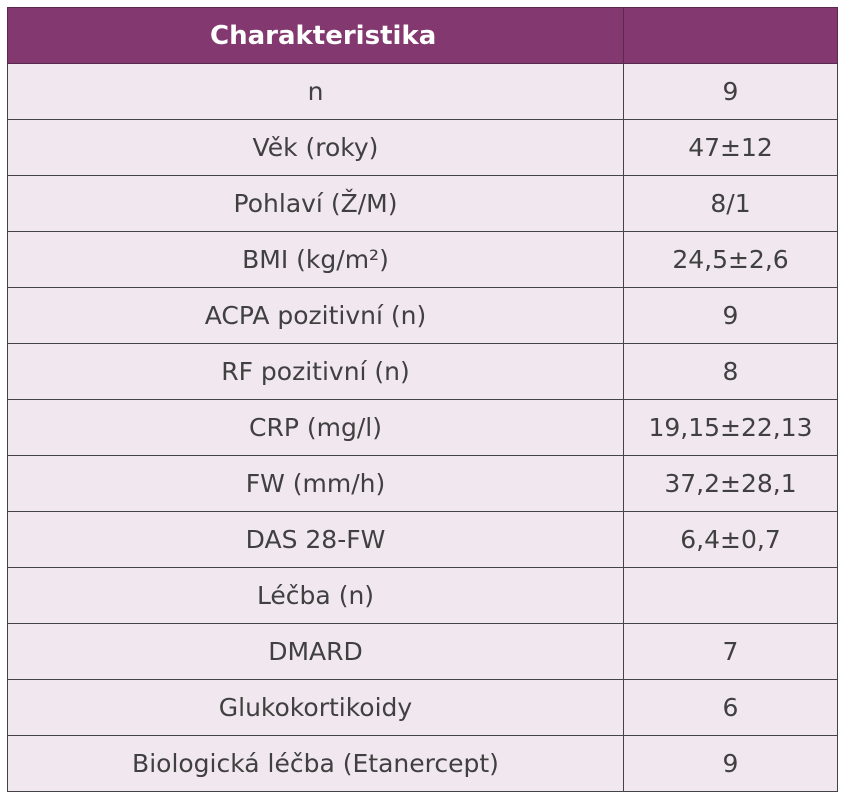 The image size is (843, 800). I want to click on table-row: ACPA pozitivní (n) 9, so click(422, 315).